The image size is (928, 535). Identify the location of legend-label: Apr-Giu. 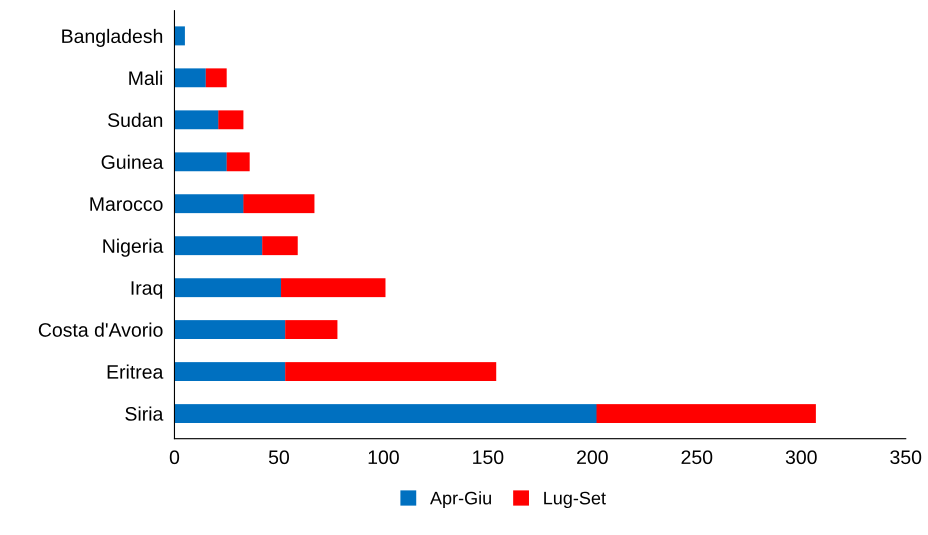
(460, 499).